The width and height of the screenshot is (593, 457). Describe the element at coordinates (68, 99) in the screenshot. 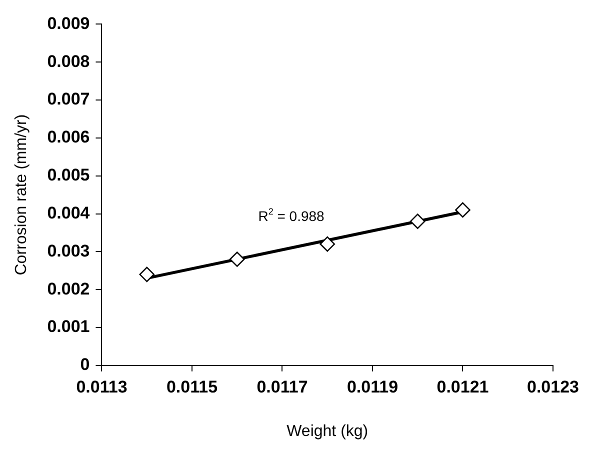

I see `y-tick-label: 0.007` at that location.